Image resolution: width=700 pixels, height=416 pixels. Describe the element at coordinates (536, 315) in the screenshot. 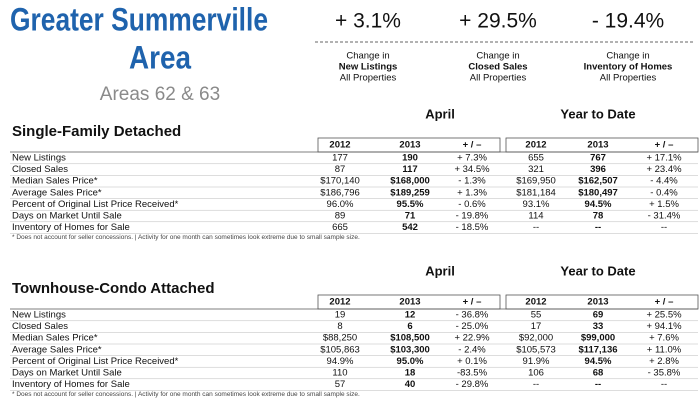

I see `cell: 55` at that location.